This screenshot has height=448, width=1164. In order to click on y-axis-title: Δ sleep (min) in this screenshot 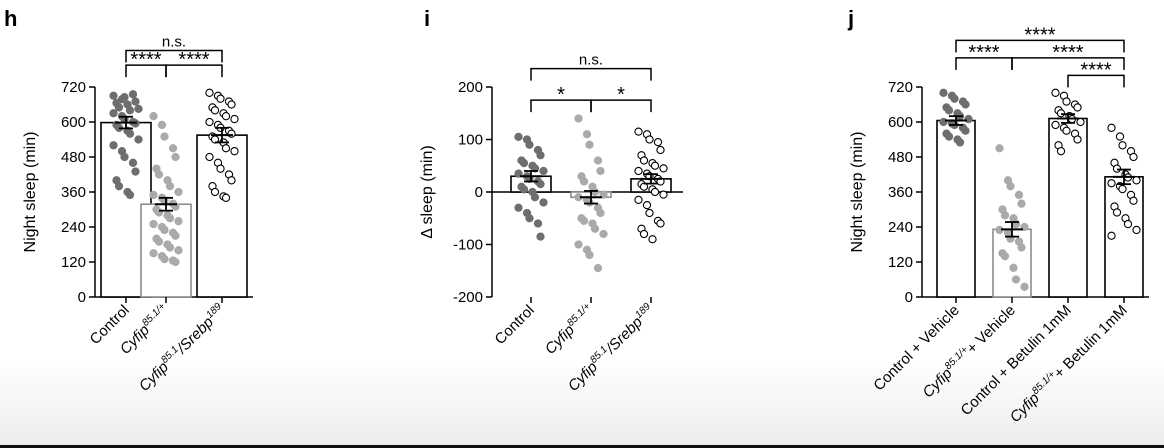, I will do `click(427, 191)`.